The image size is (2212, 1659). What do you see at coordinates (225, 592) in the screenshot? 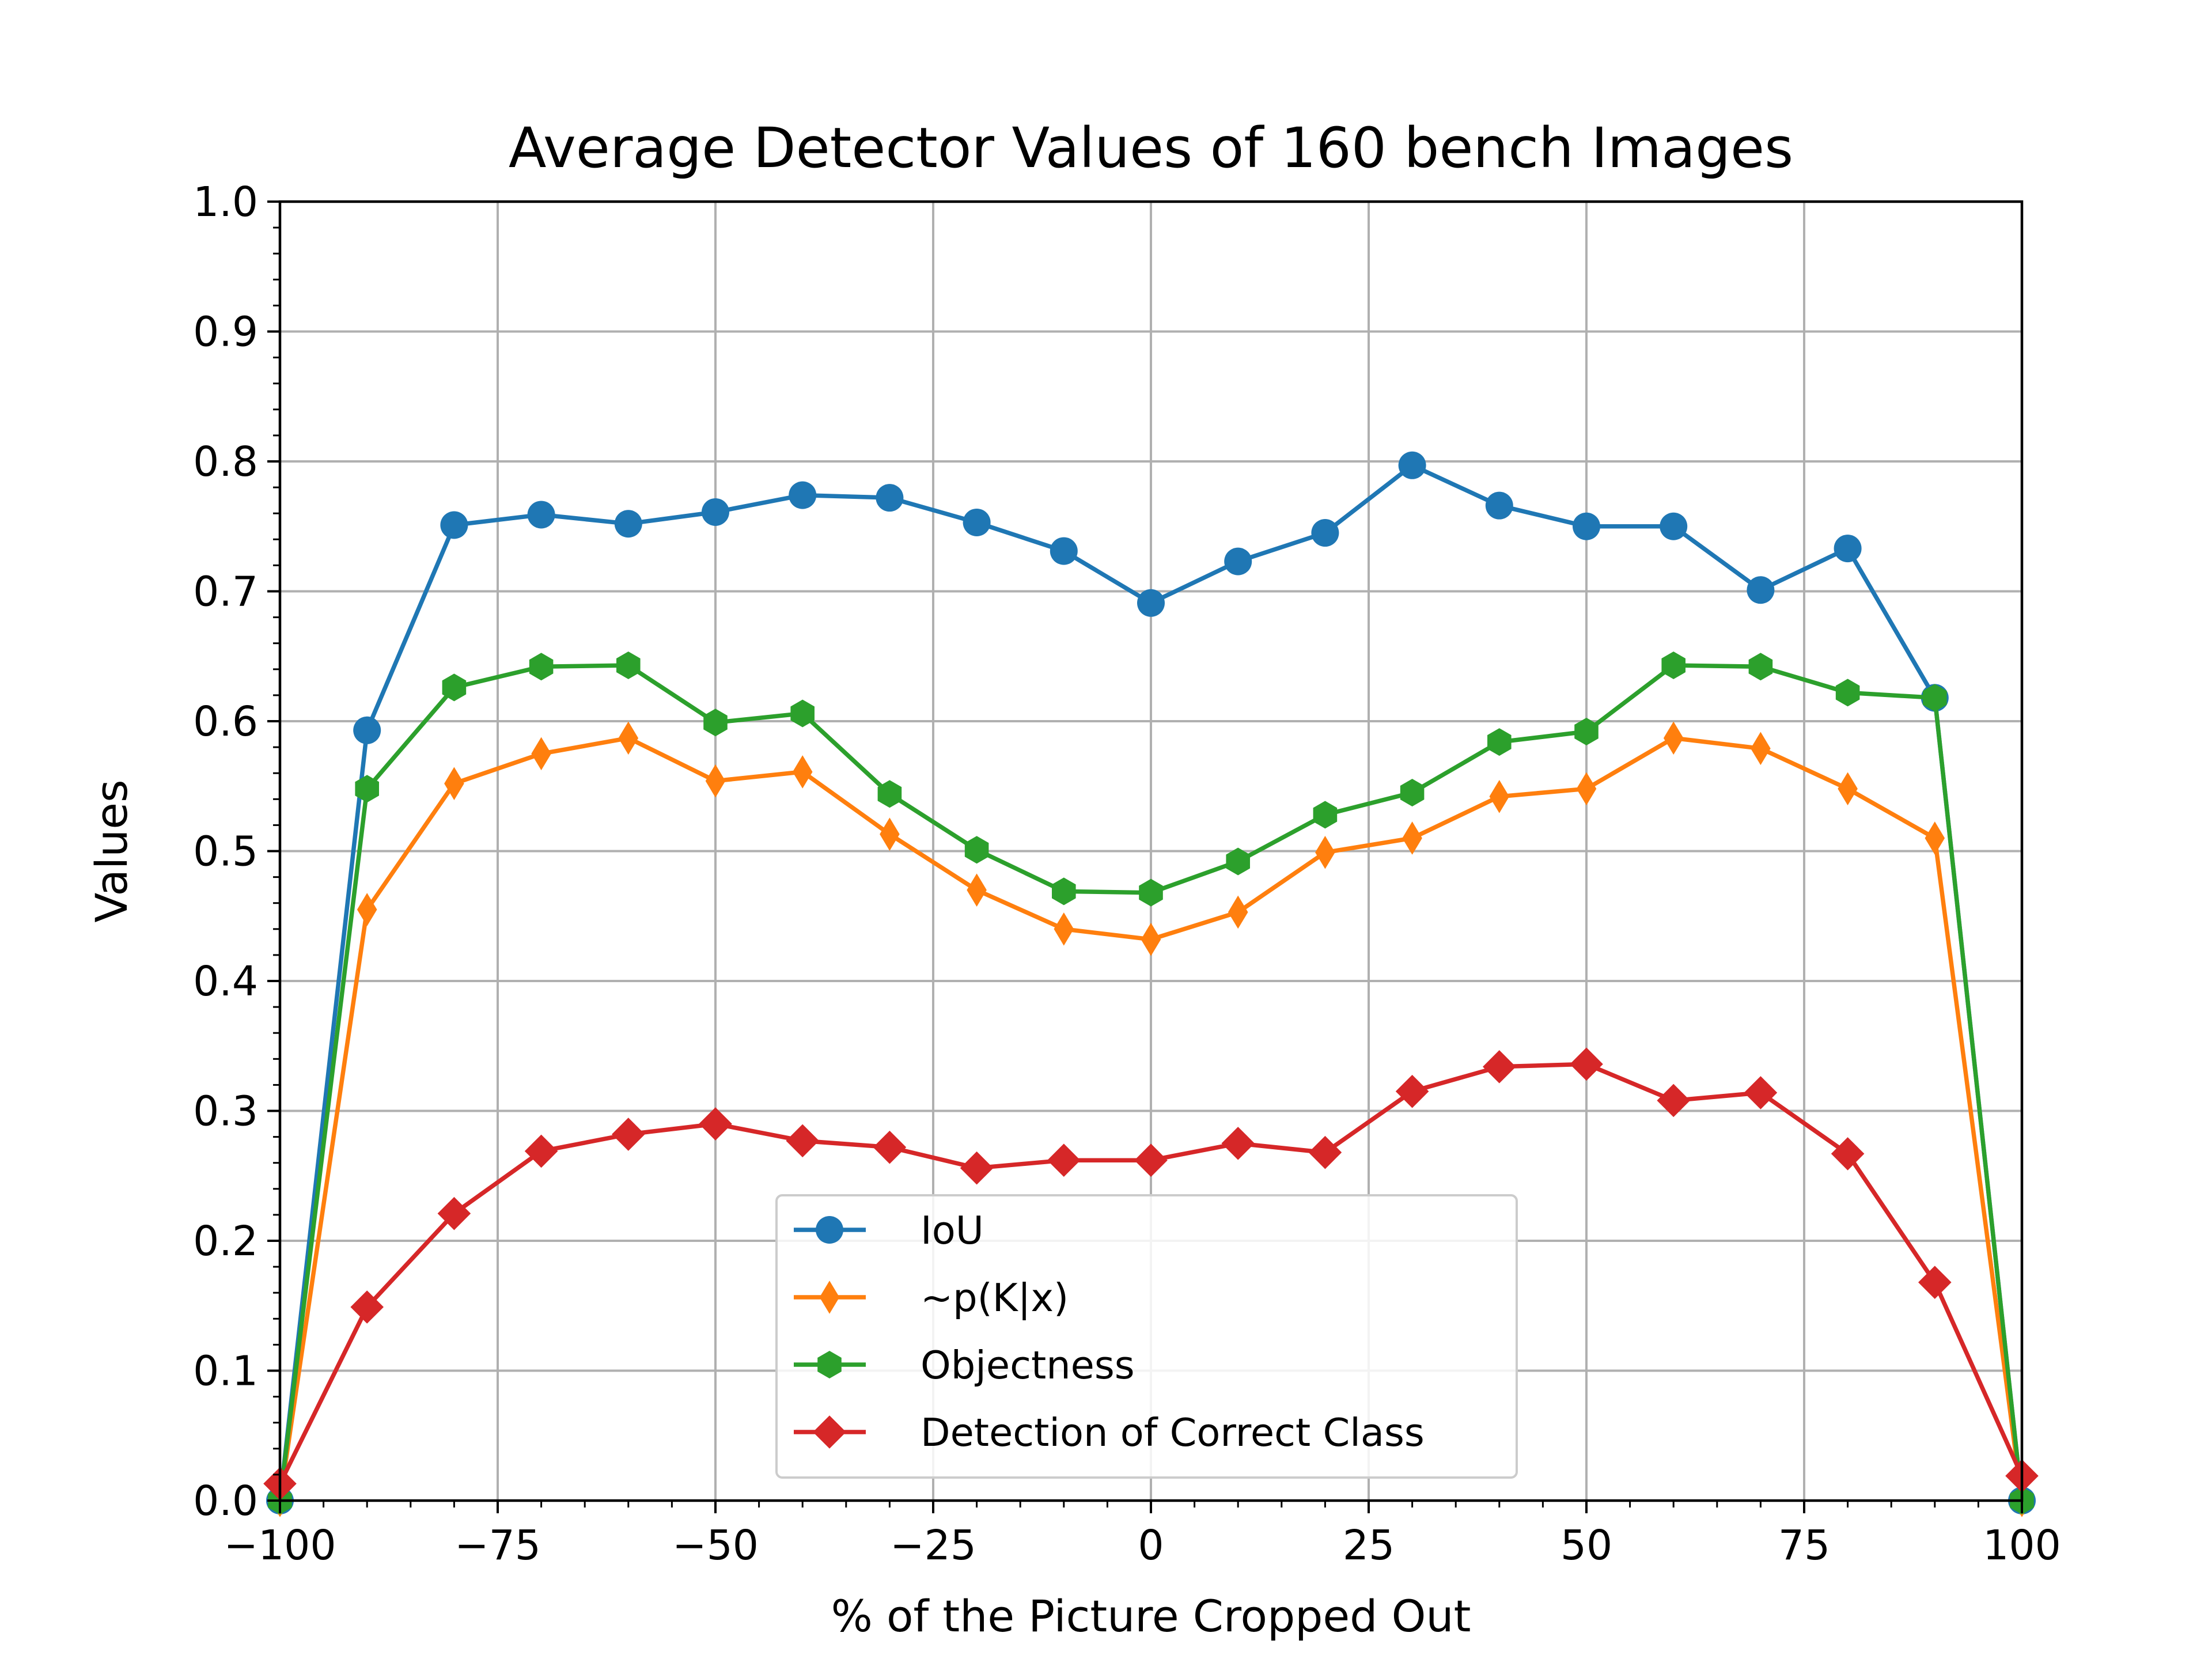
I see `y-tick-label: 0.7` at bounding box center [225, 592].